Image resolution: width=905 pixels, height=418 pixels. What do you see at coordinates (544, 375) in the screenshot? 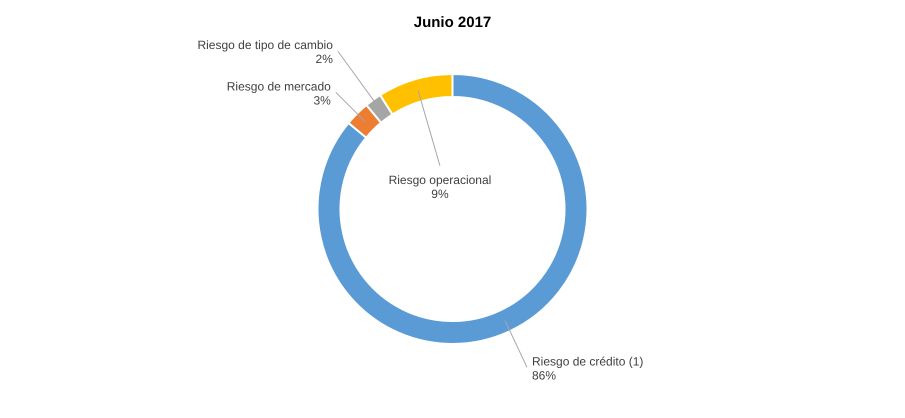
I see `data-label: 86%` at bounding box center [544, 375].